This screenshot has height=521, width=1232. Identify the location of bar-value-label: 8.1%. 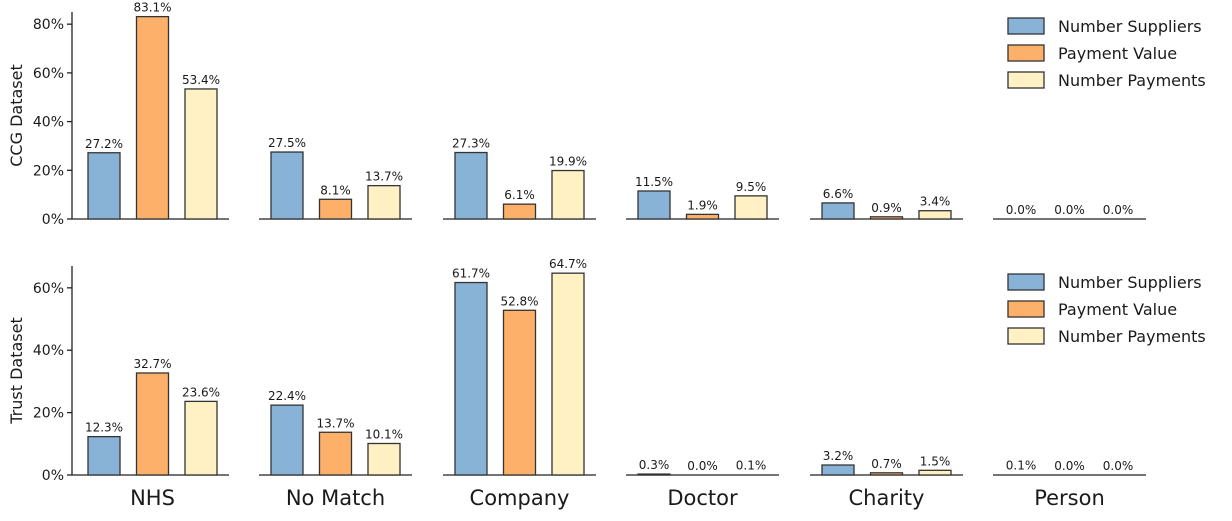
(335, 190).